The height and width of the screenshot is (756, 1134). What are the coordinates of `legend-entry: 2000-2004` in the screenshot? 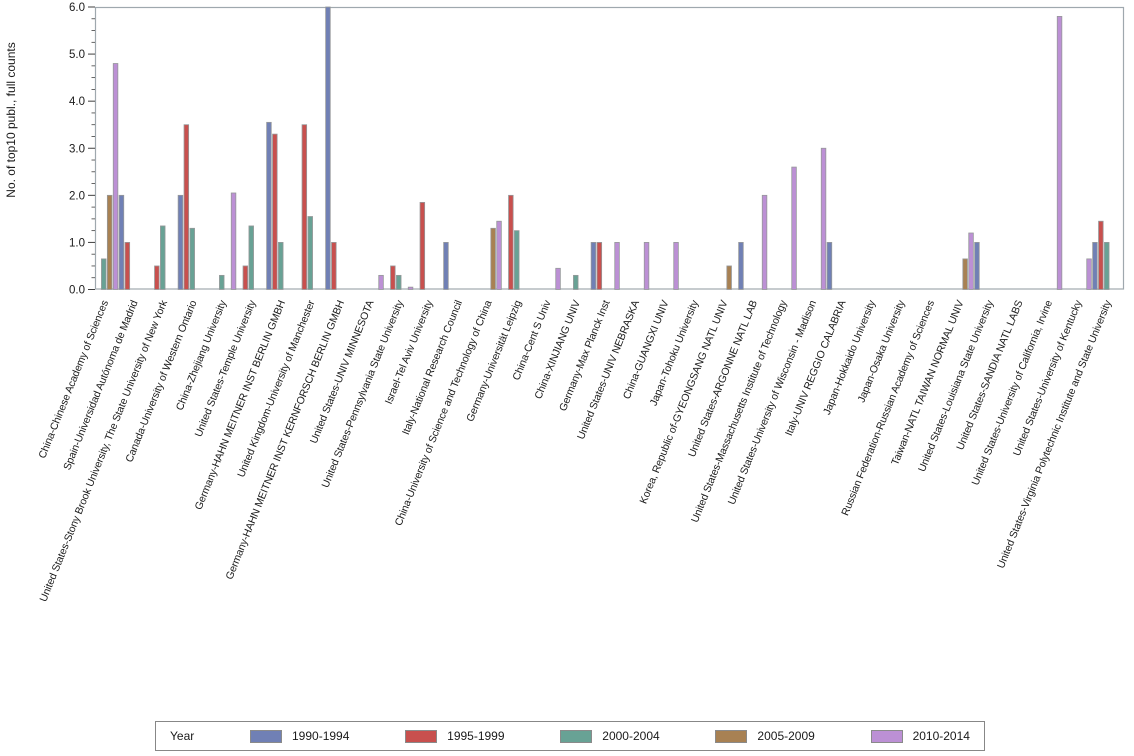 It's located at (610, 736).